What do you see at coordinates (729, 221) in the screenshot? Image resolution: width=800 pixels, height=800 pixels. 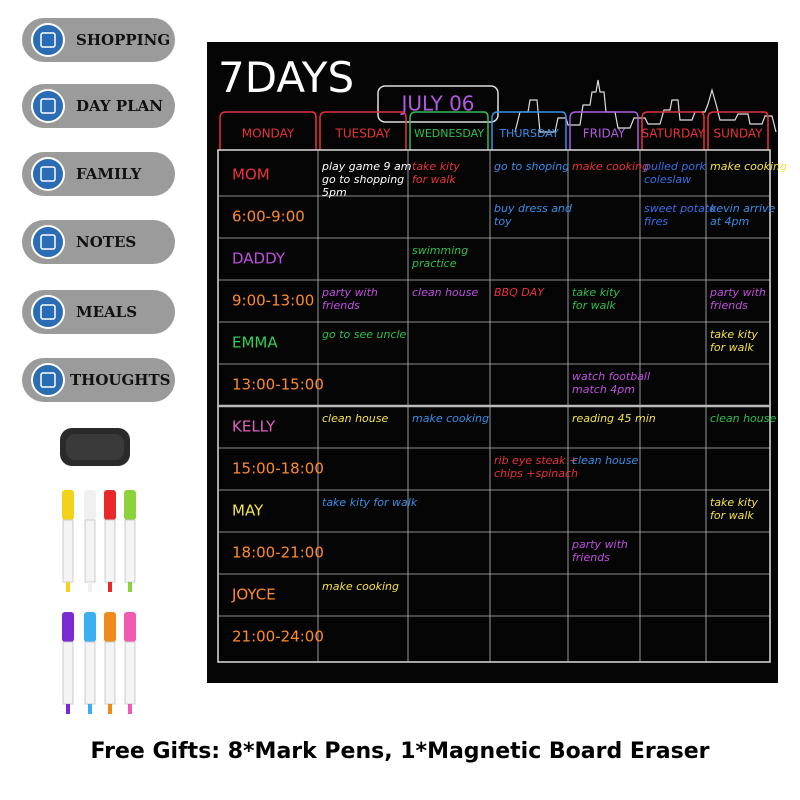 I see `cell-note-line: at 4pm` at bounding box center [729, 221].